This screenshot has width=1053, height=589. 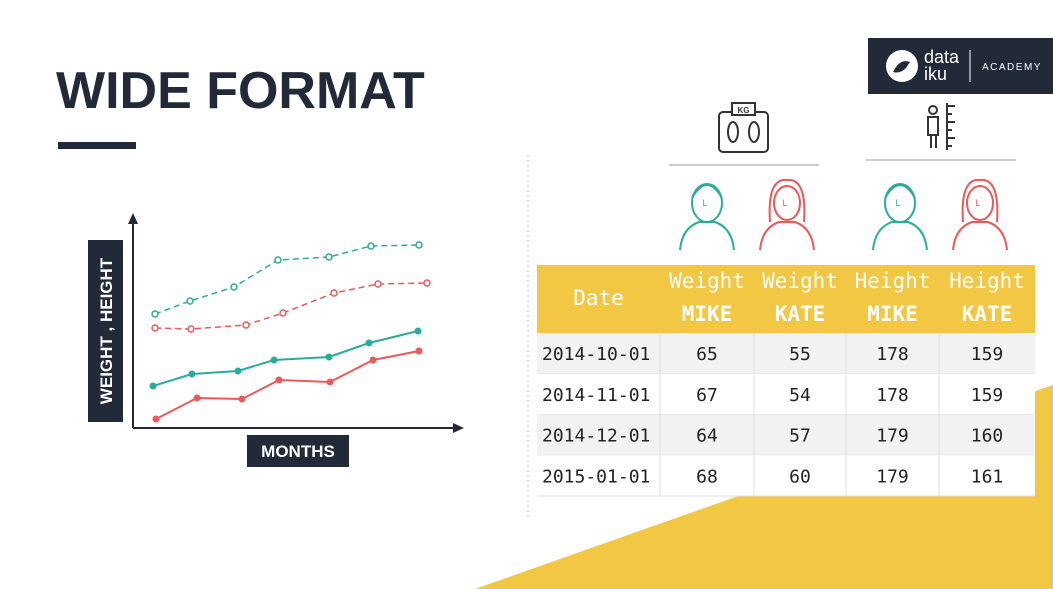 What do you see at coordinates (800, 354) in the screenshot?
I see `cell: 55` at bounding box center [800, 354].